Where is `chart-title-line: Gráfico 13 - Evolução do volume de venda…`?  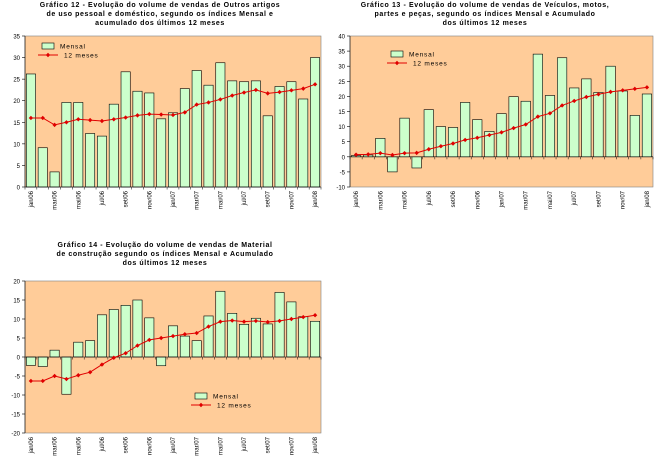 chart-title-line: Gráfico 13 - Evolução do volume de venda… is located at coordinates (485, 5).